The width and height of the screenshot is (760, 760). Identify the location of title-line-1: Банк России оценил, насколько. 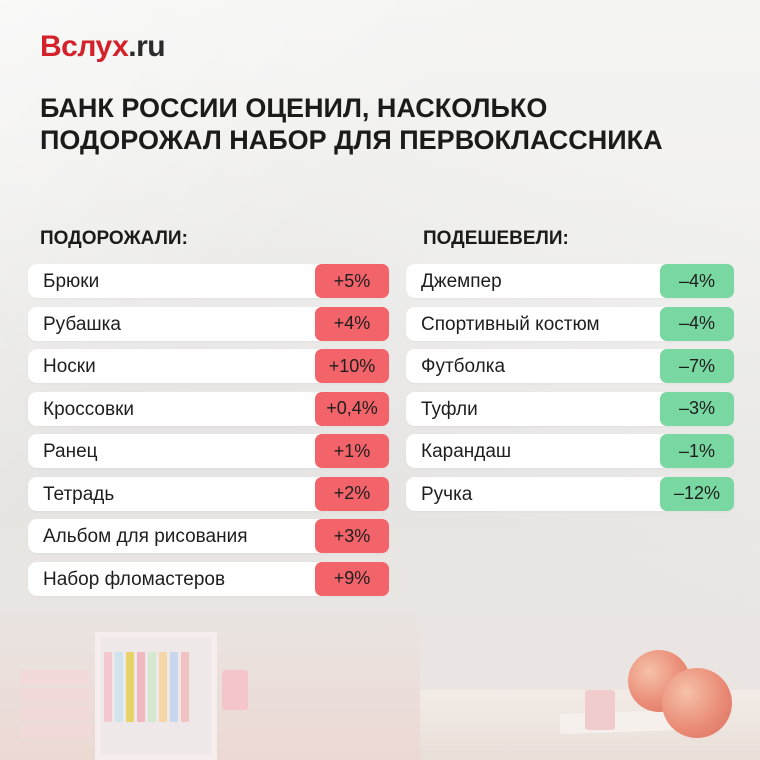
(294, 108).